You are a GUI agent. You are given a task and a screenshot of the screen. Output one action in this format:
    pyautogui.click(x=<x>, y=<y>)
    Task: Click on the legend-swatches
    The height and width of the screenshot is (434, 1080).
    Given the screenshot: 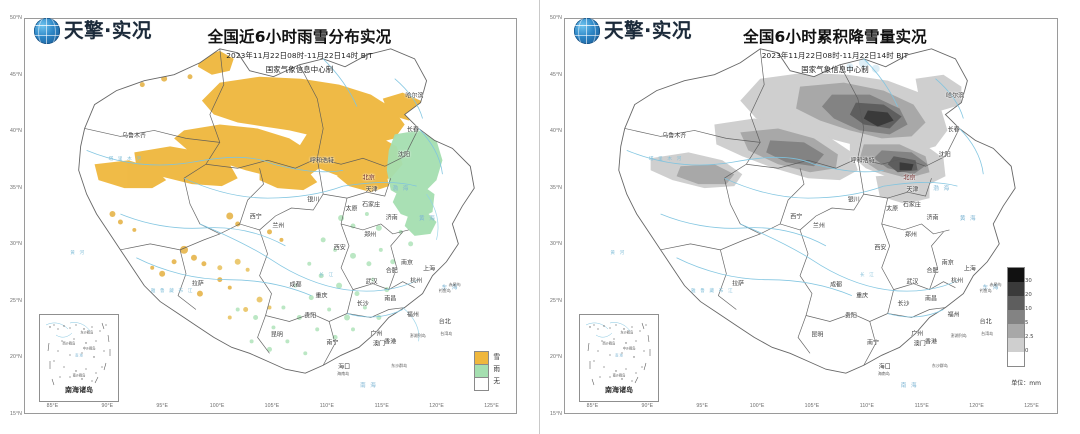 What is the action you would take?
    pyautogui.click(x=482, y=371)
    